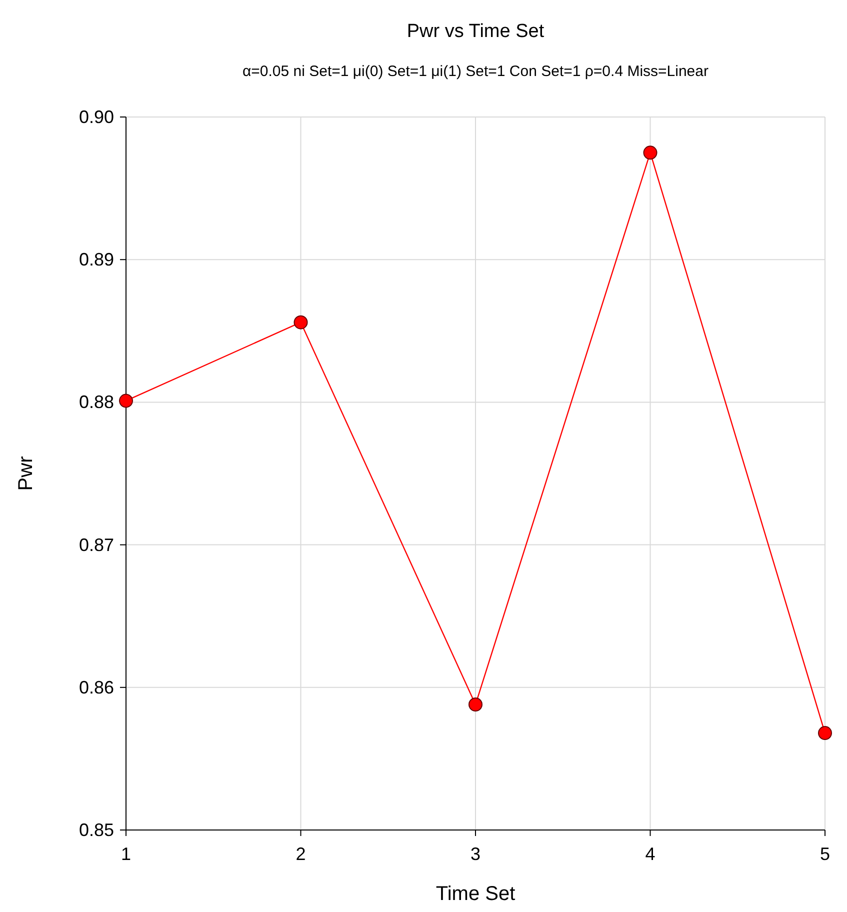  What do you see at coordinates (96, 544) in the screenshot?
I see `y-tick-label: 0.87` at bounding box center [96, 544].